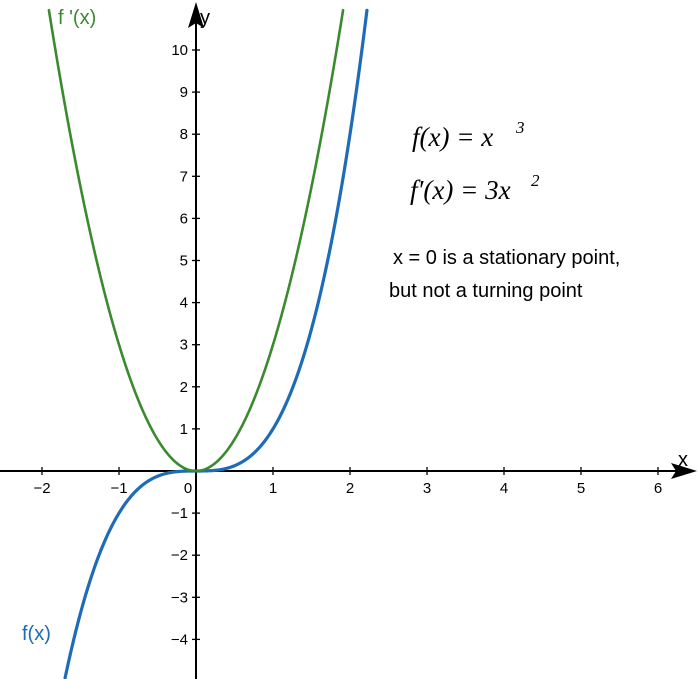 The width and height of the screenshot is (700, 679). What do you see at coordinates (184, 92) in the screenshot?
I see `y-tick-label: 9` at bounding box center [184, 92].